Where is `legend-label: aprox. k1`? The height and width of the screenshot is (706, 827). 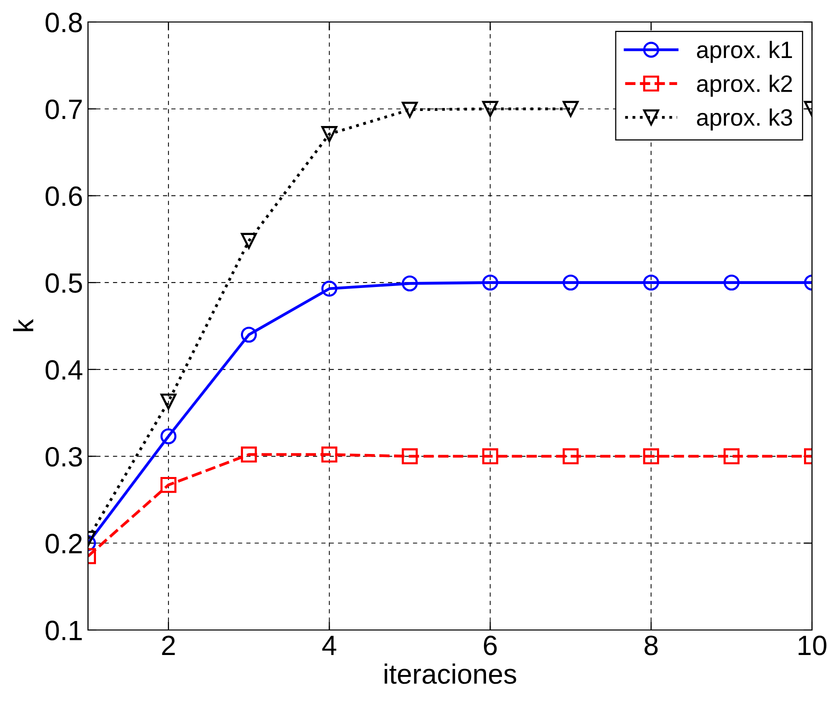
legend-label: aprox. k1 is located at coordinates (744, 51).